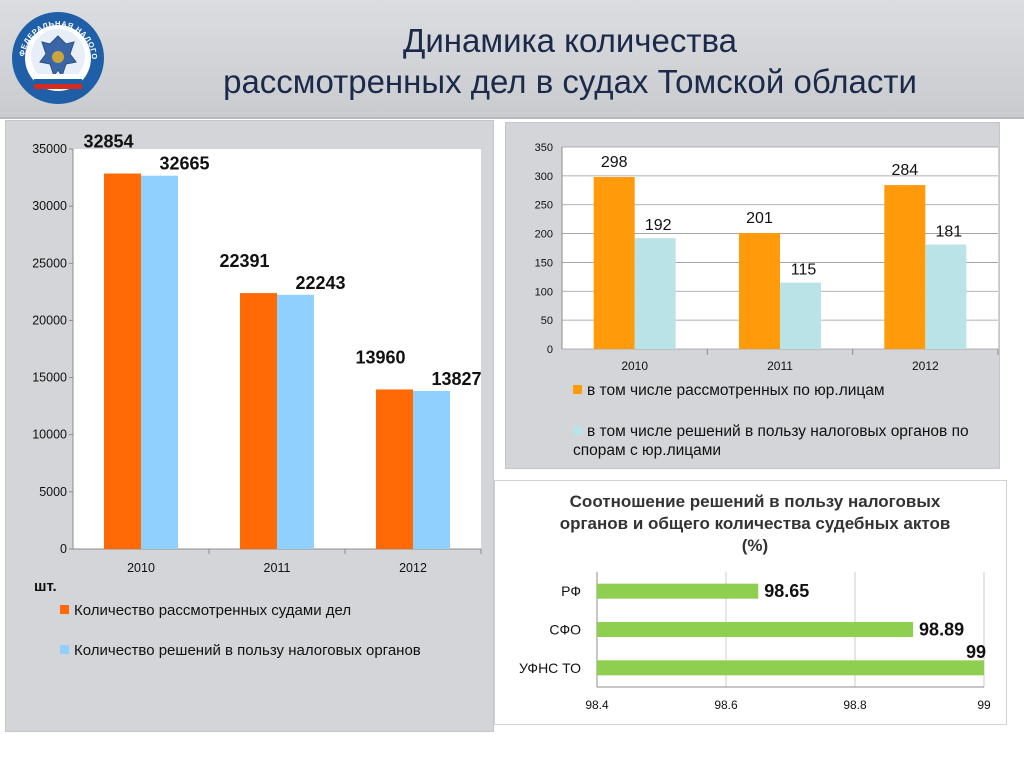 Image resolution: width=1024 pixels, height=768 pixels. I want to click on left-data-label: 13827, so click(456, 379).